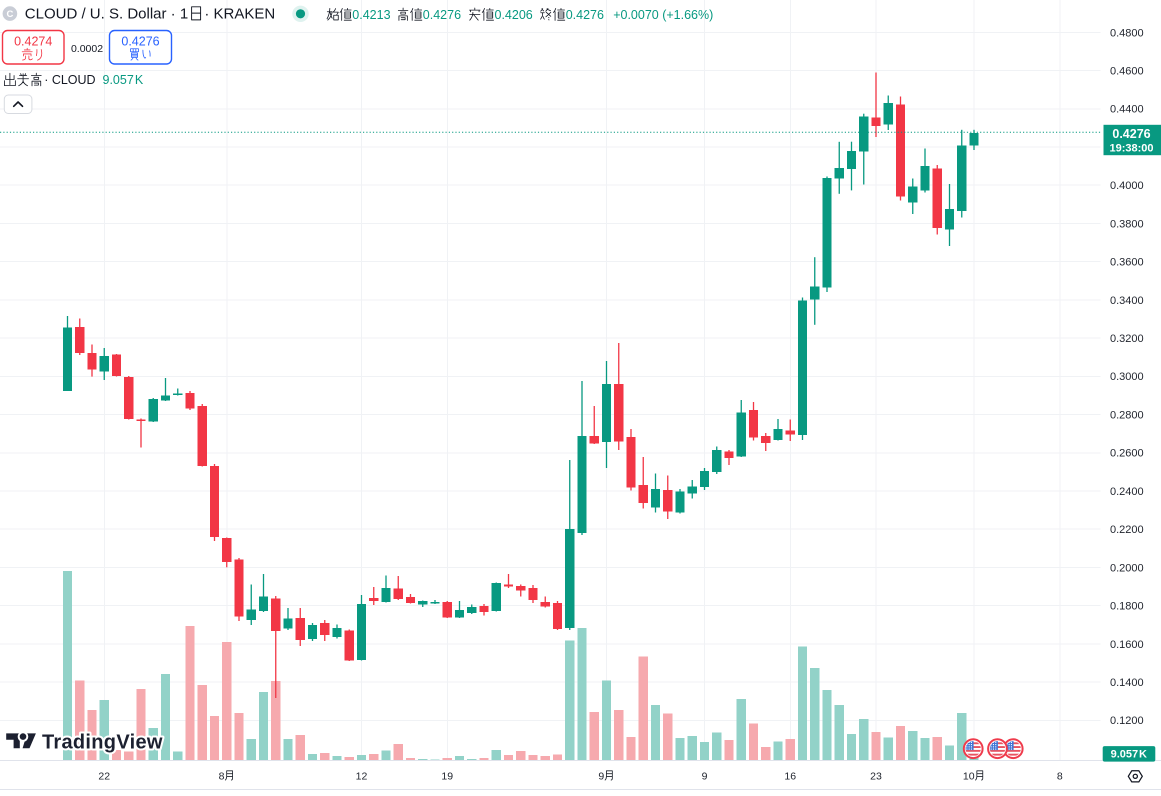  I want to click on svg-text: 0.2600, so click(1127, 454).